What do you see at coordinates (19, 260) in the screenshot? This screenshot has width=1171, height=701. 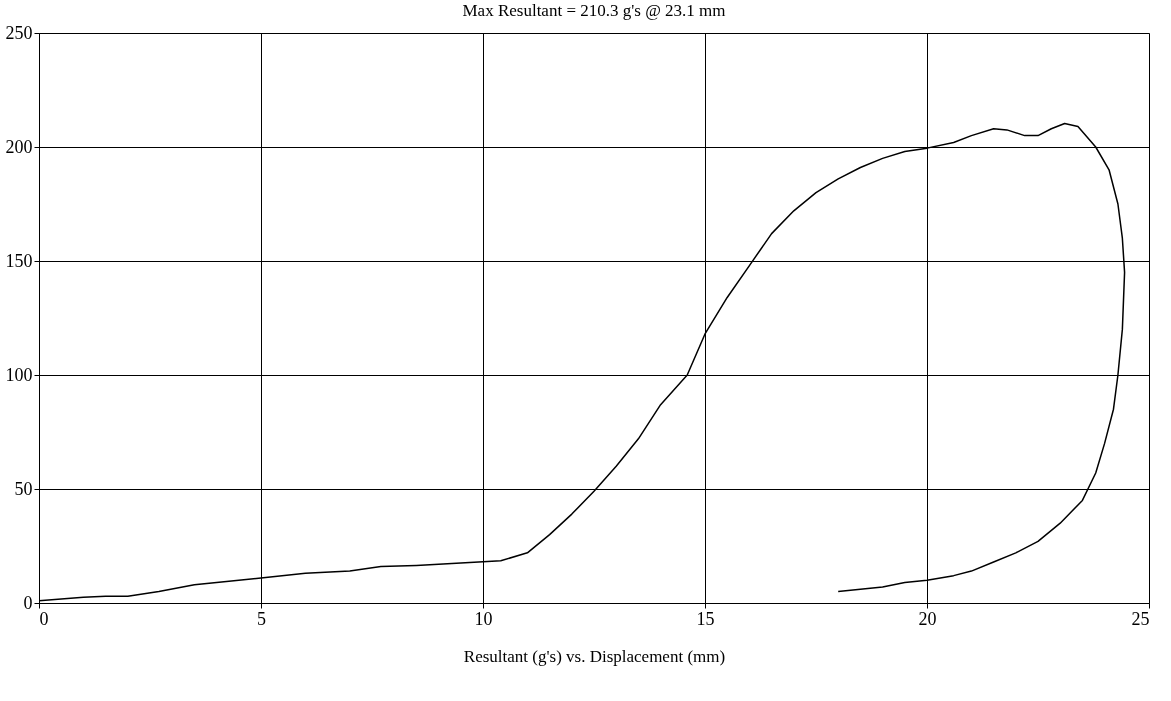 I see `y-tick-label: 150` at bounding box center [19, 260].